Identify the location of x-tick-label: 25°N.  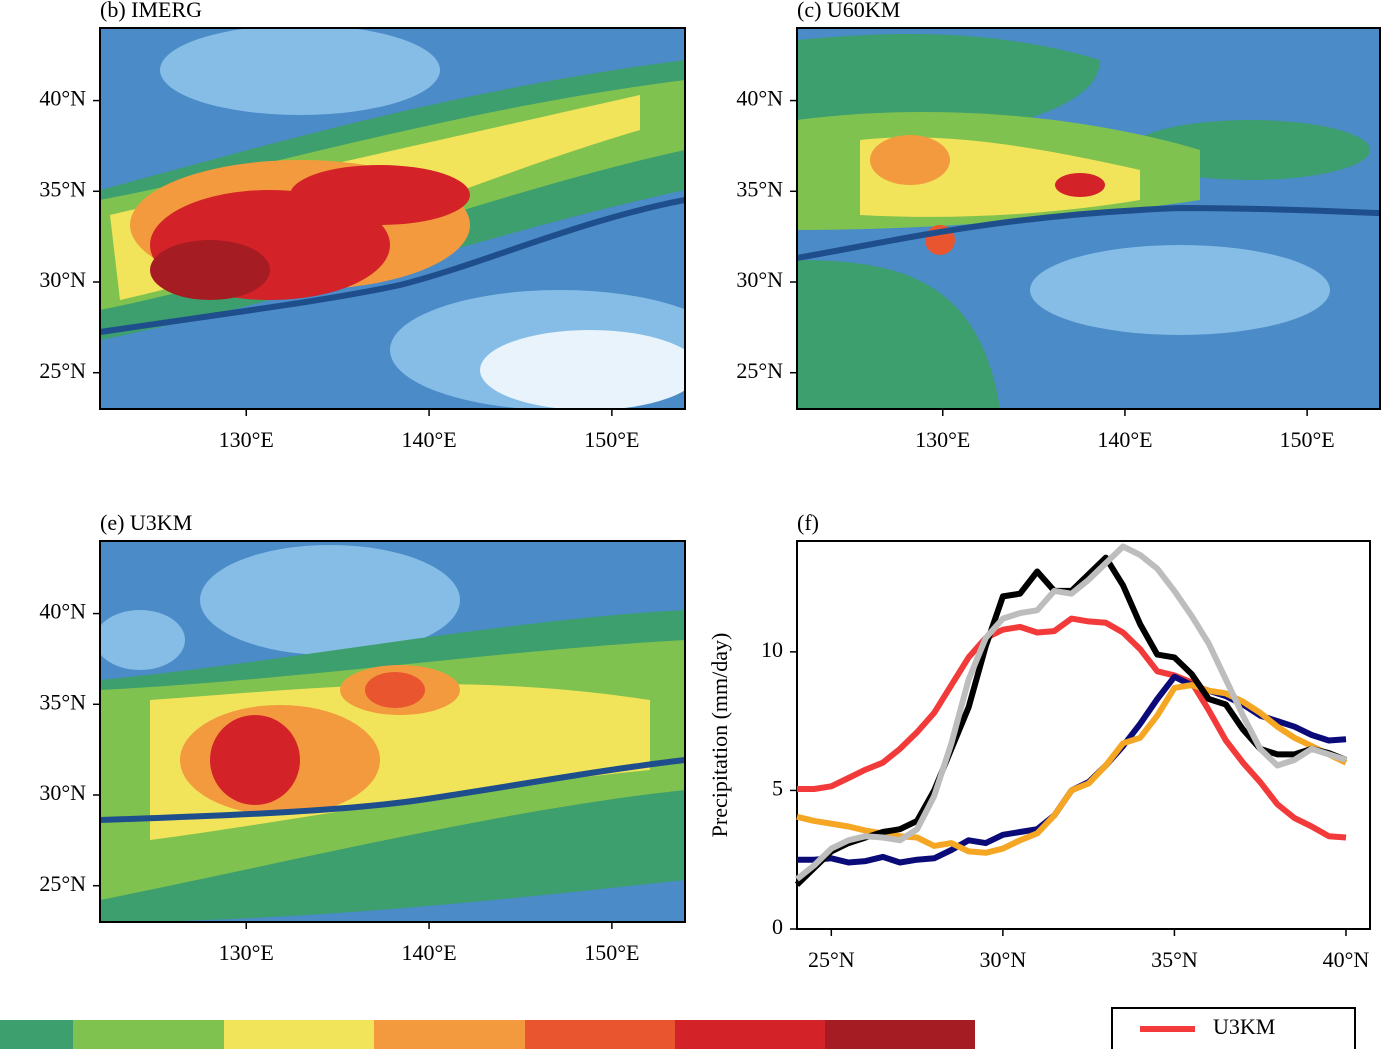
(831, 959).